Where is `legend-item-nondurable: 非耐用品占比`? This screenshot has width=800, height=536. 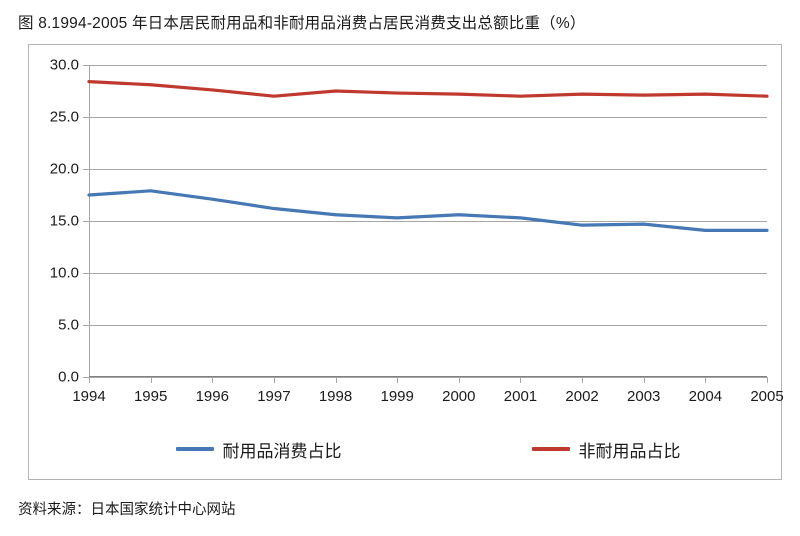 legend-item-nondurable: 非耐用品占比 is located at coordinates (606, 449).